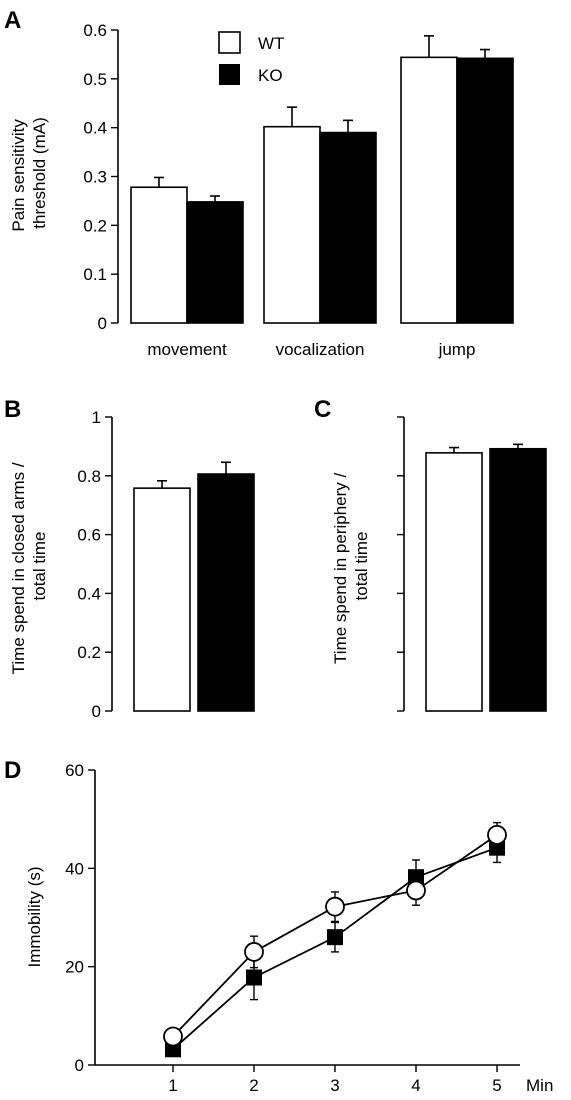  I want to click on chart-a-bar-ko-movement, so click(215, 262).